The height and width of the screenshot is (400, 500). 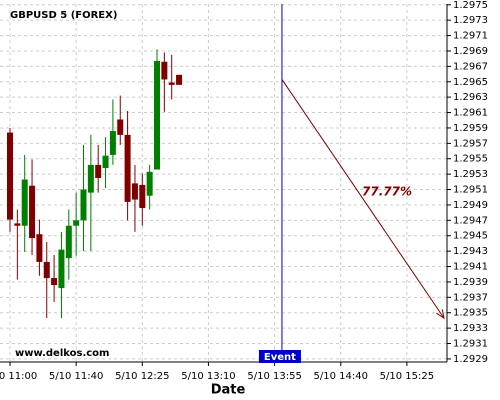 I want to click on y-tick-label: 1.2973, so click(x=470, y=20).